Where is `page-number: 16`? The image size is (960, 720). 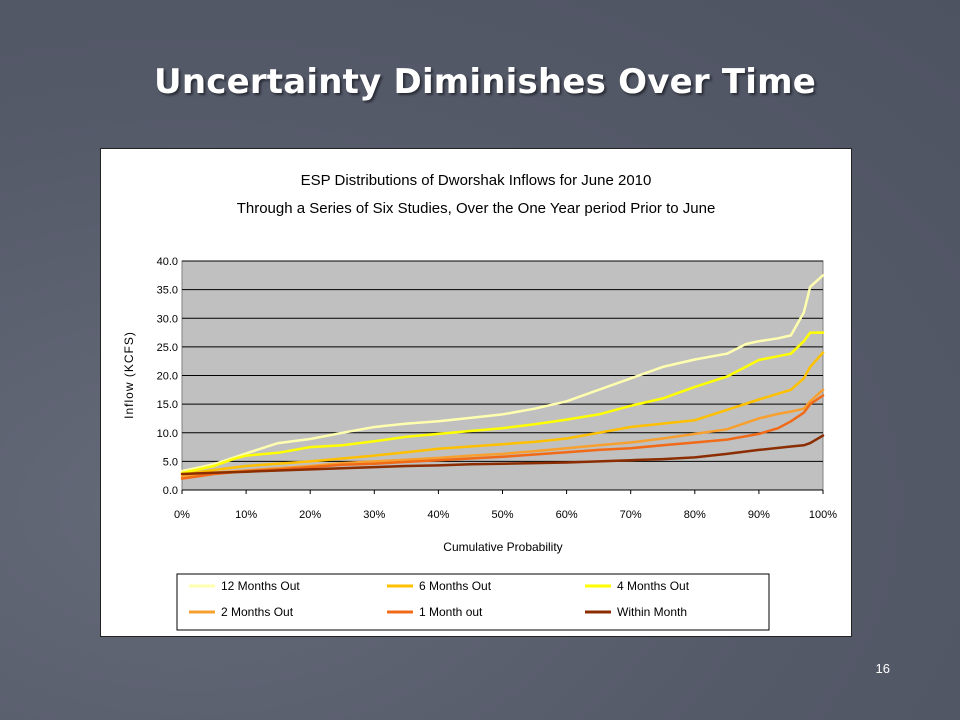
page-number: 16 is located at coordinates (882, 668).